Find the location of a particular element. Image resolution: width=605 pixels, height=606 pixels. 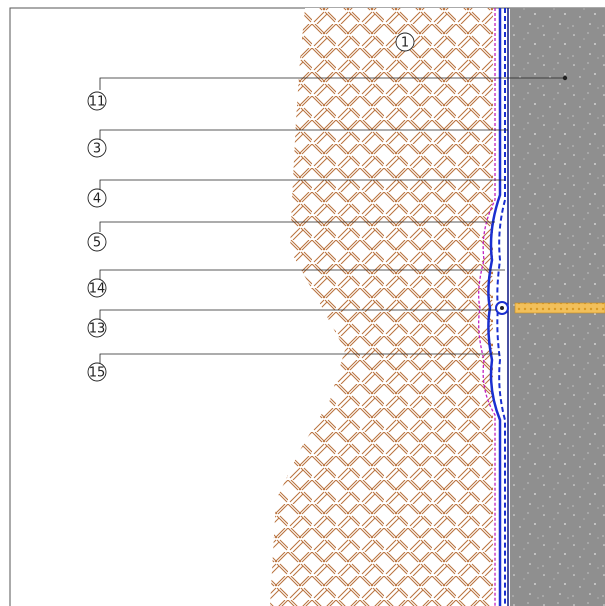

callout-label: 14 is located at coordinates (97, 289).